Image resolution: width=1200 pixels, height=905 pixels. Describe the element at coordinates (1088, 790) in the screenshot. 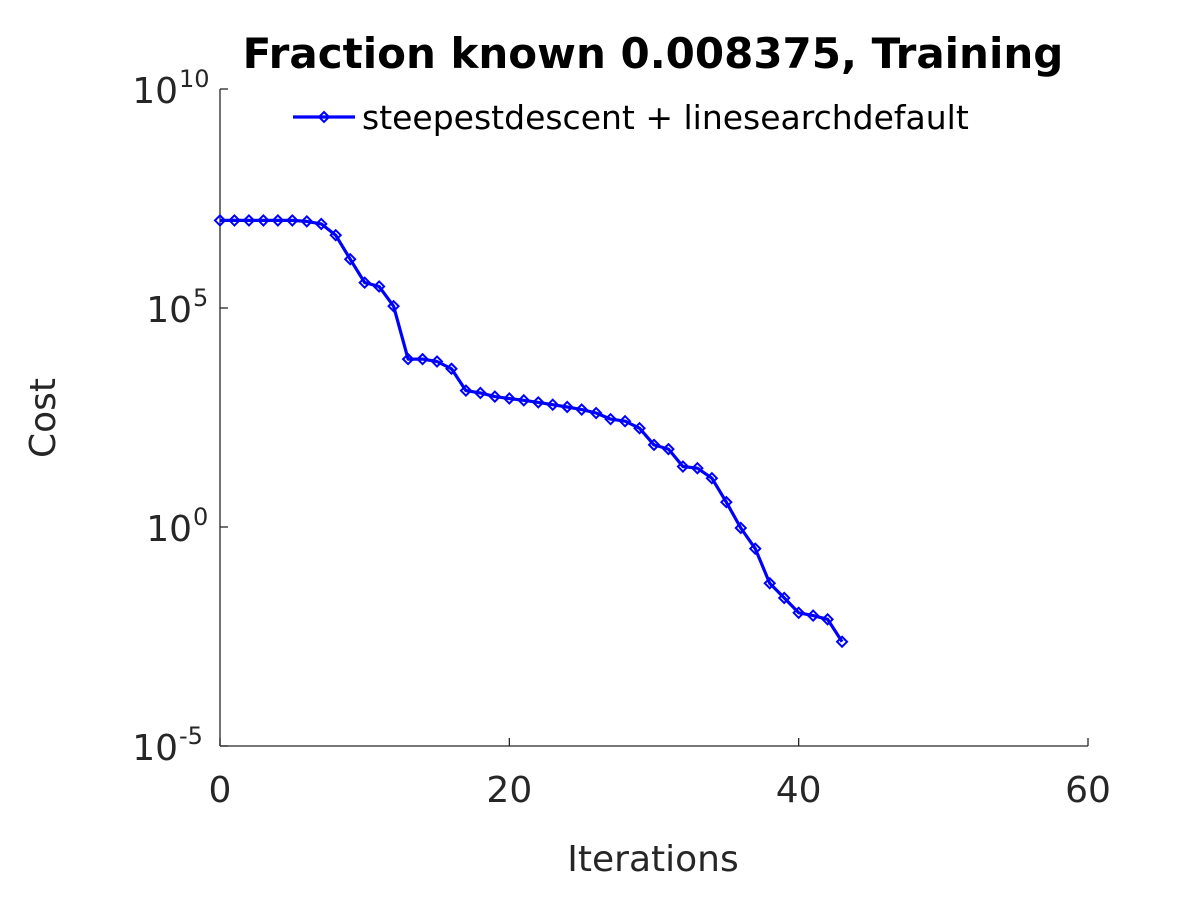

I see `x-tick-label: 60` at that location.